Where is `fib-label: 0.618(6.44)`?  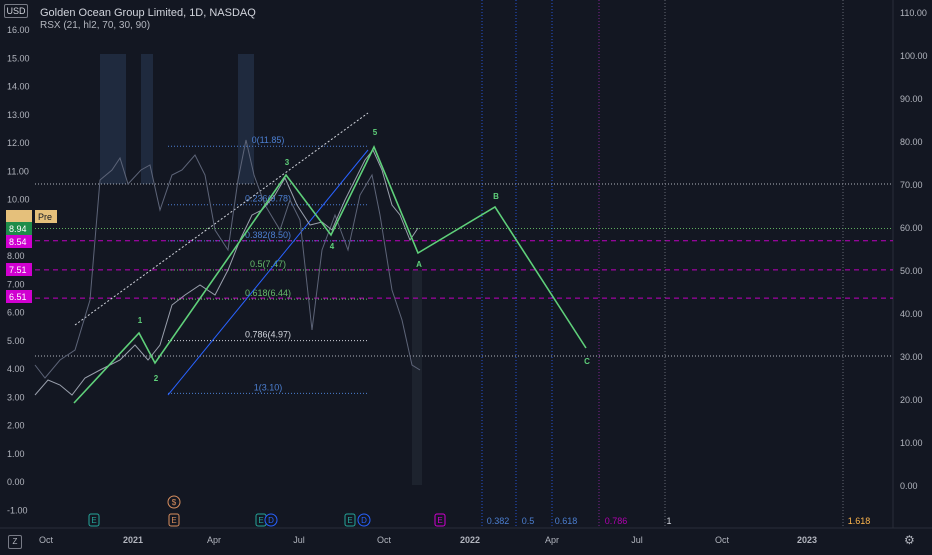
fib-label: 0.618(6.44) is located at coordinates (268, 293).